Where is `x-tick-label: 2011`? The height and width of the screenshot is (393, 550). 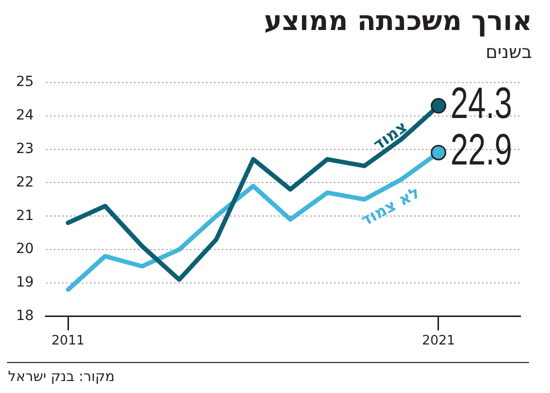 x-tick-label: 2011 is located at coordinates (68, 341).